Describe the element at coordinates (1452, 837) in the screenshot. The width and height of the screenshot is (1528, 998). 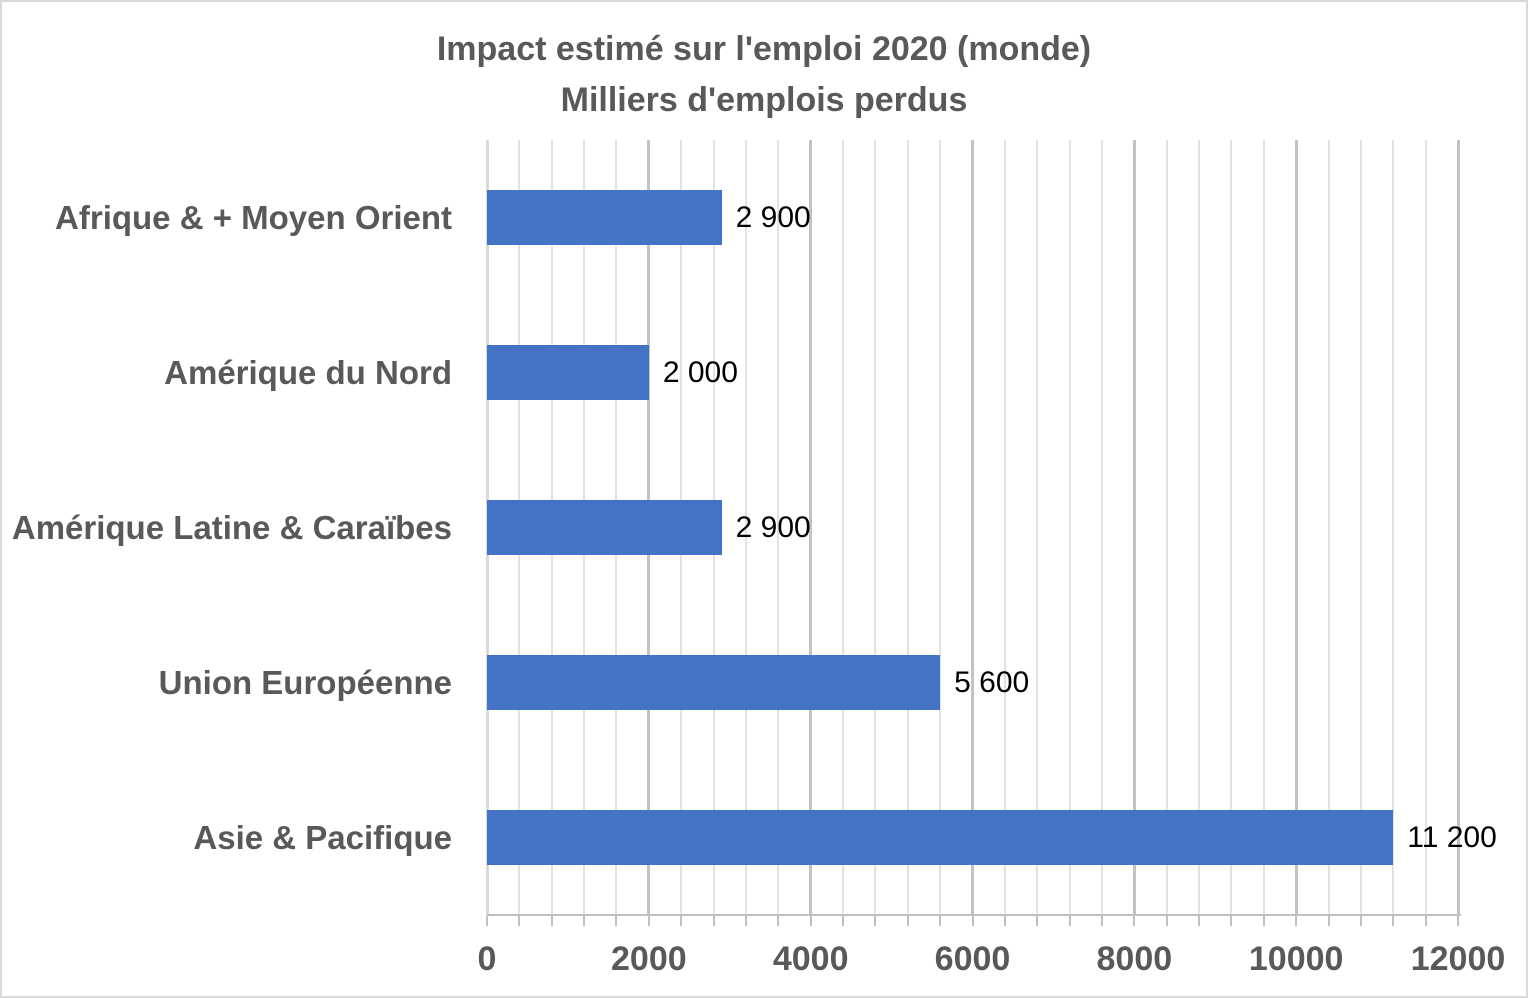
I see `bar-value-label: 11 200` at that location.